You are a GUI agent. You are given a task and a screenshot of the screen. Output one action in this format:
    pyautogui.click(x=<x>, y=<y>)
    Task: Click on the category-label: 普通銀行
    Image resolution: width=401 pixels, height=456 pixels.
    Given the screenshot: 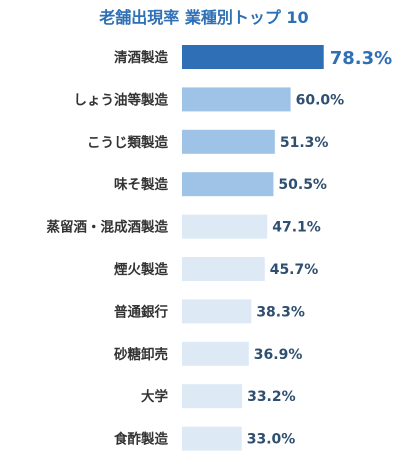 What is the action you would take?
    pyautogui.click(x=141, y=311)
    